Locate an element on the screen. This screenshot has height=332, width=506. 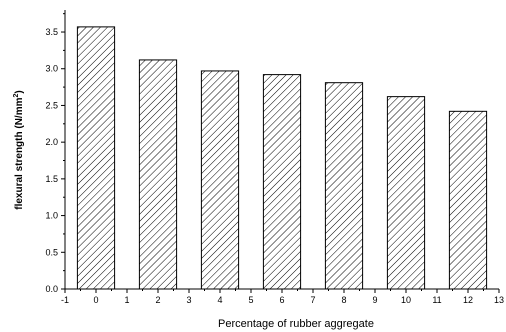
y-tick-label: 3.0 is located at coordinates (51, 69).